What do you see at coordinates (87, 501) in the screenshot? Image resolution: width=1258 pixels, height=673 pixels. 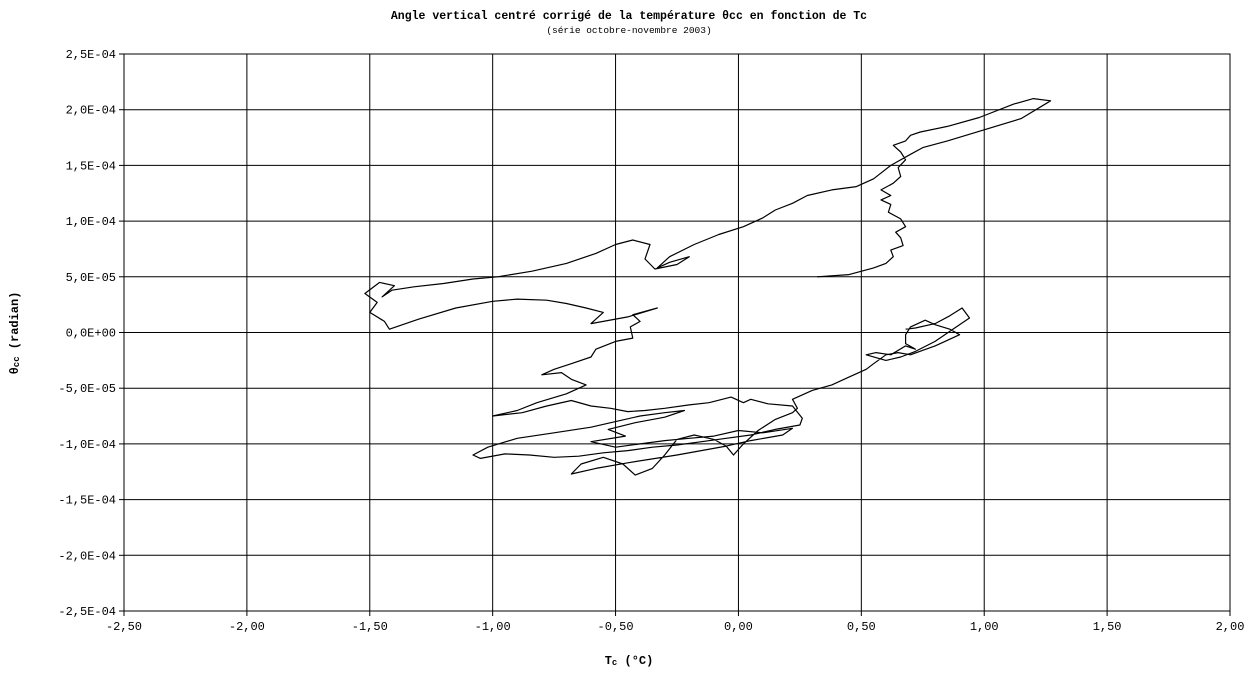 I see `y-tick-label: -1,5E-04` at bounding box center [87, 501].